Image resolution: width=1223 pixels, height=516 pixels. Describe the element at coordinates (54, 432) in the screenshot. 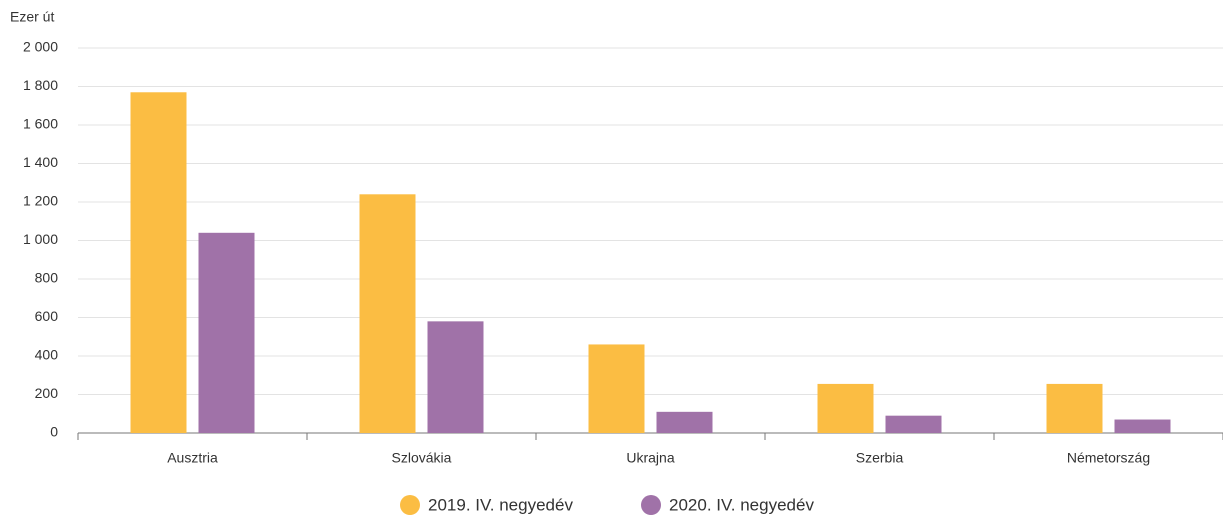

I see `y-tick-label: 0` at that location.